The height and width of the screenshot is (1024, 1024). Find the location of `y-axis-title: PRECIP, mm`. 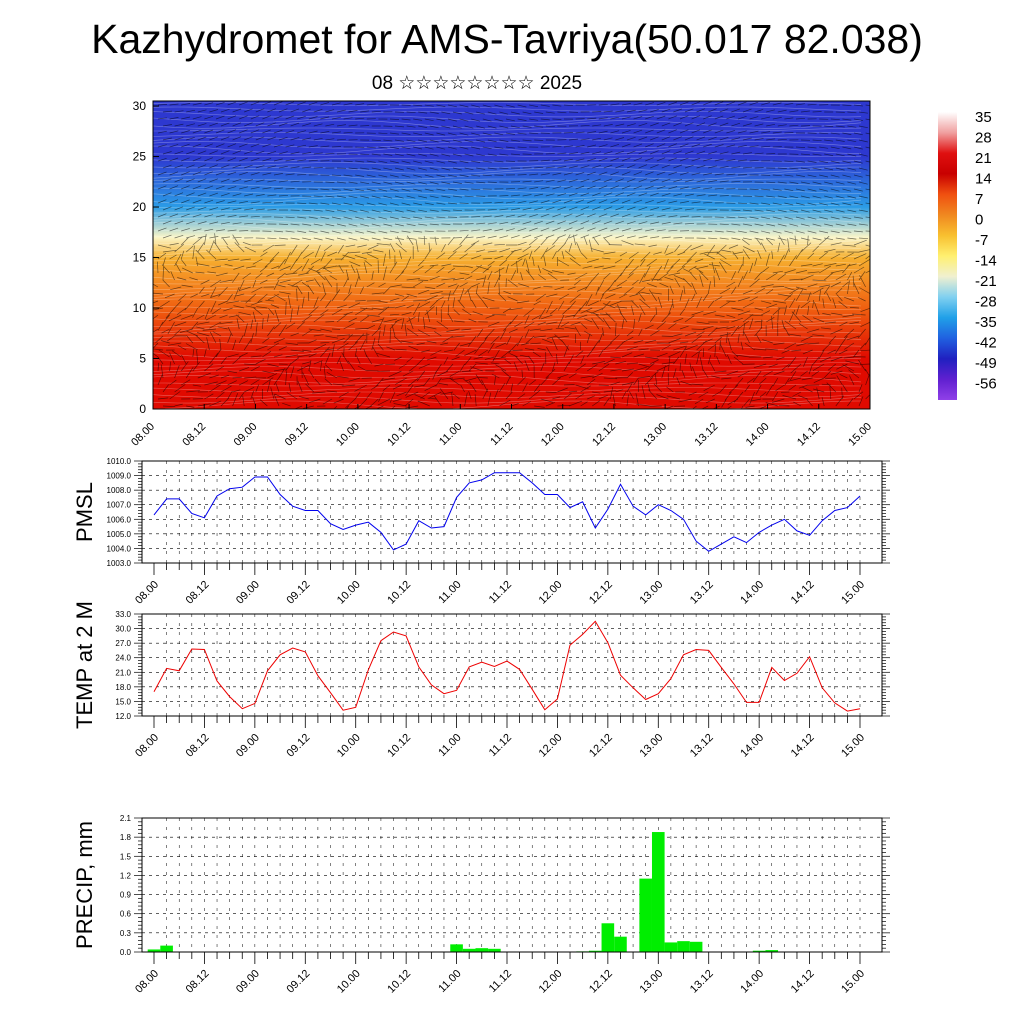

y-axis-title: PRECIP, mm is located at coordinates (84, 885).